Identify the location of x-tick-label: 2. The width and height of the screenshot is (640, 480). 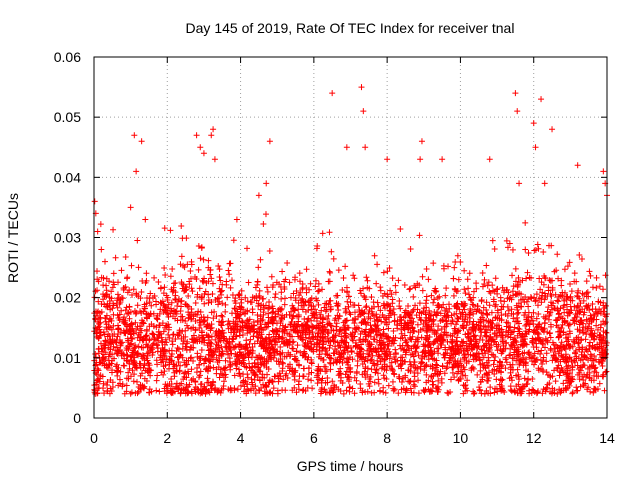
(167, 438).